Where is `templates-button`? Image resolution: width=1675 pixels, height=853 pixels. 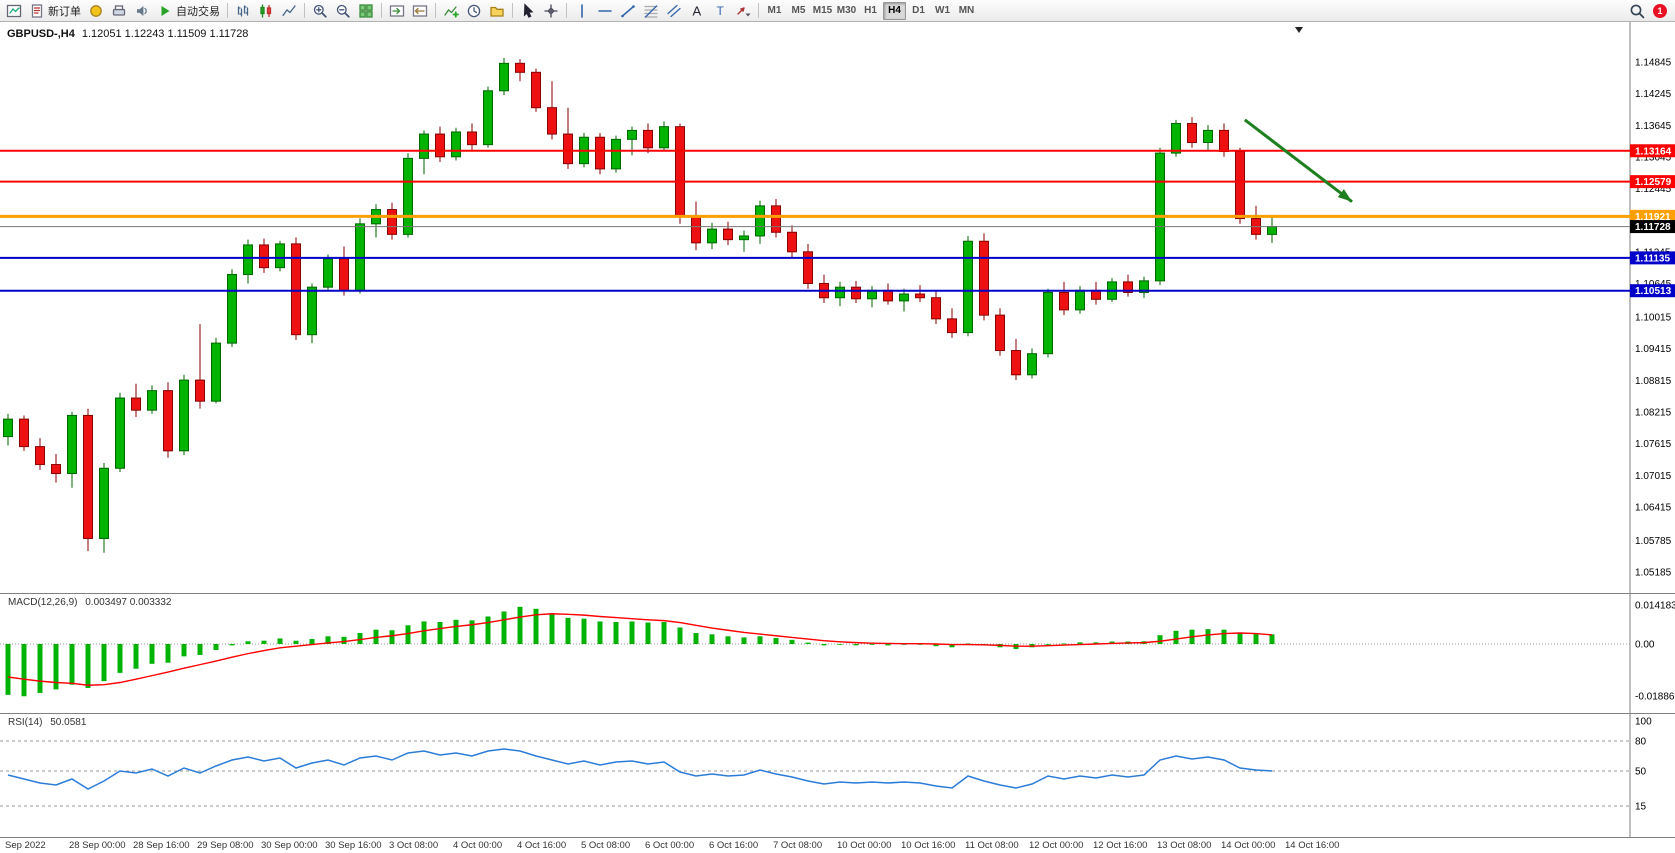 templates-button is located at coordinates (497, 11).